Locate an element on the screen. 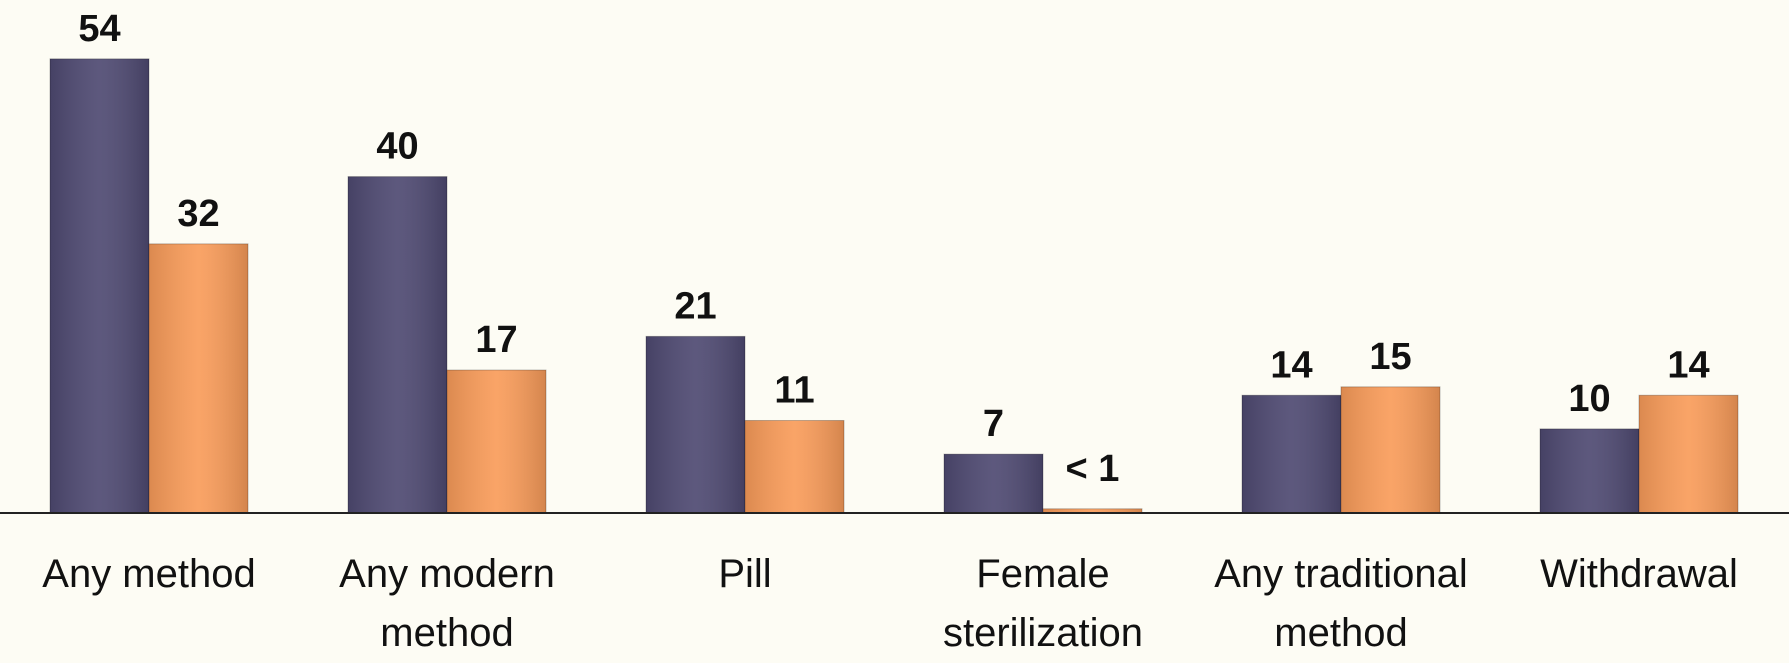  value-label: 7 is located at coordinates (993, 424).